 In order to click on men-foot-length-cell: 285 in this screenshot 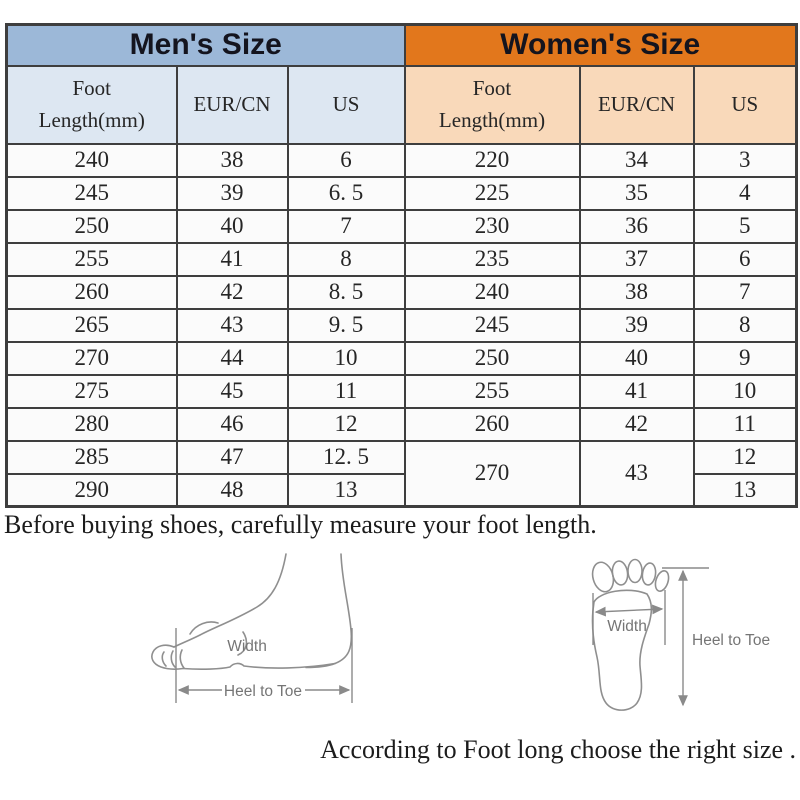, I will do `click(91, 457)`.